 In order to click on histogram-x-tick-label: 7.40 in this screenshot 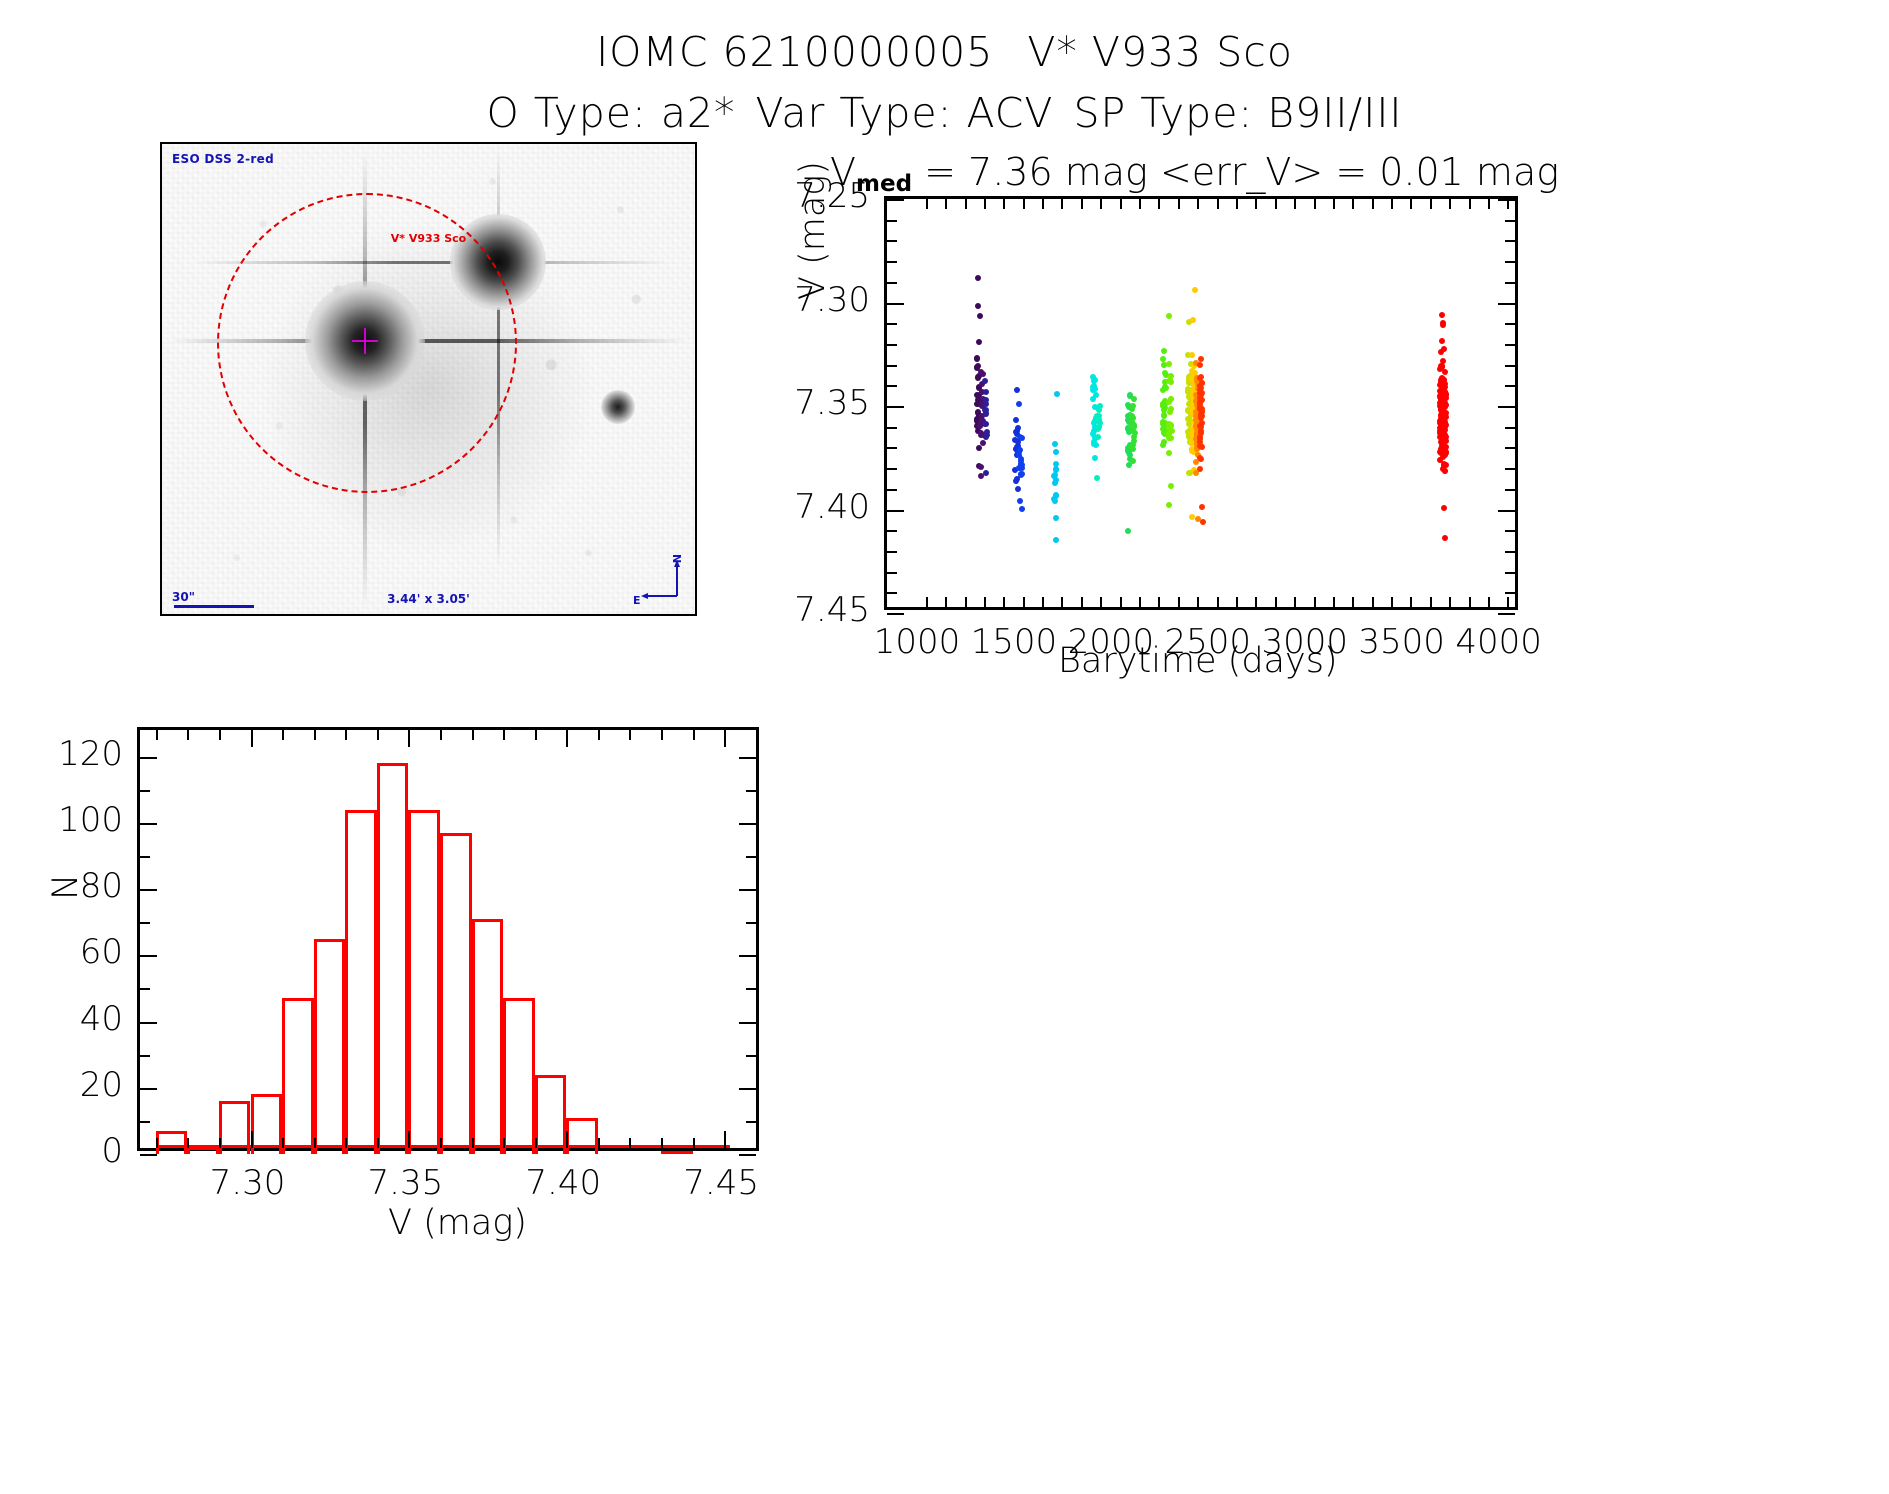, I will do `click(563, 1183)`.